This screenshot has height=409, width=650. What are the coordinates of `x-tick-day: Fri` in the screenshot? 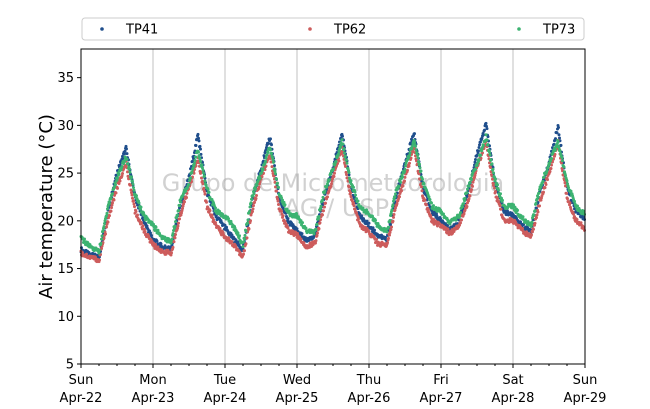 It's located at (441, 380).